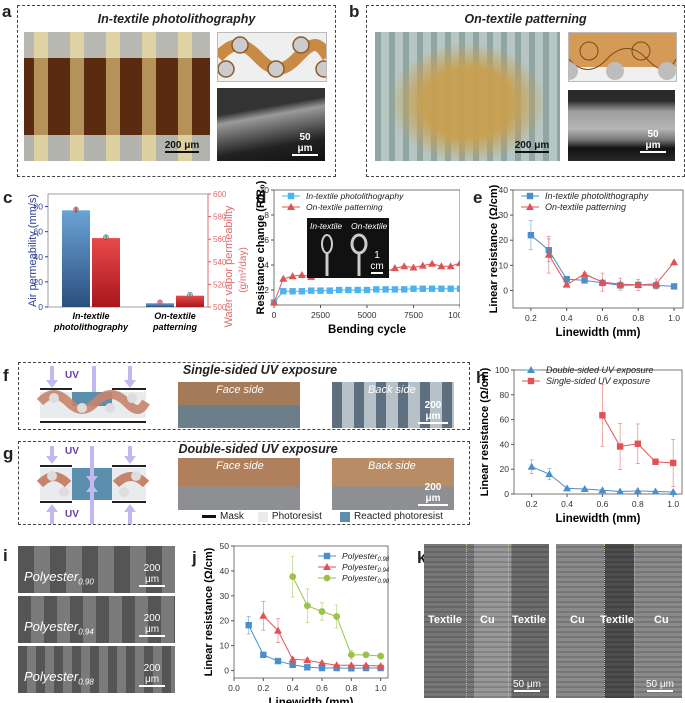 This screenshot has height=703, width=685. Describe the element at coordinates (7, 11) in the screenshot. I see `panel-label-a: a` at that location.